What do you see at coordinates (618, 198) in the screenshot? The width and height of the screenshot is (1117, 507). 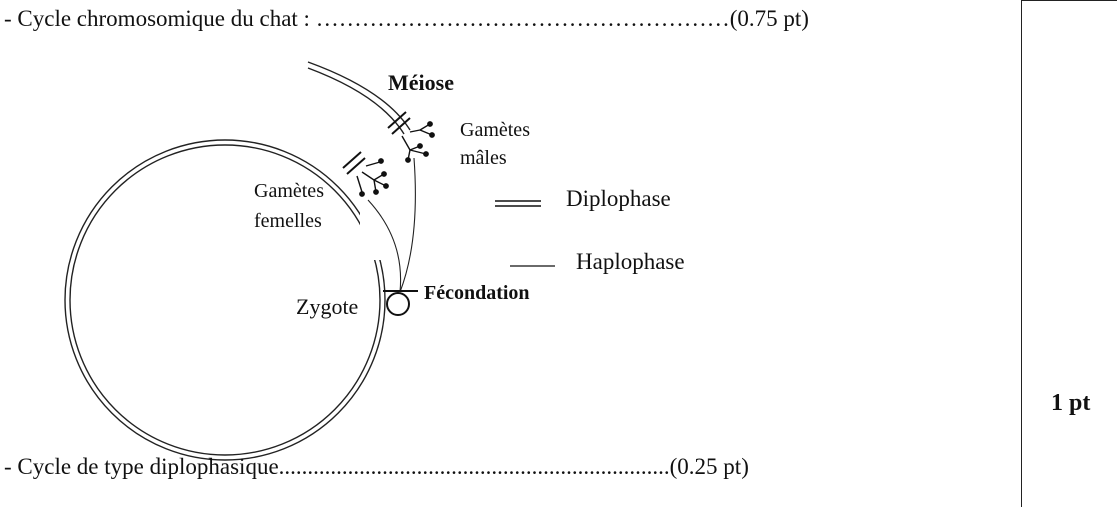 I see `legend-diplophase-label: Diplophase` at bounding box center [618, 198].